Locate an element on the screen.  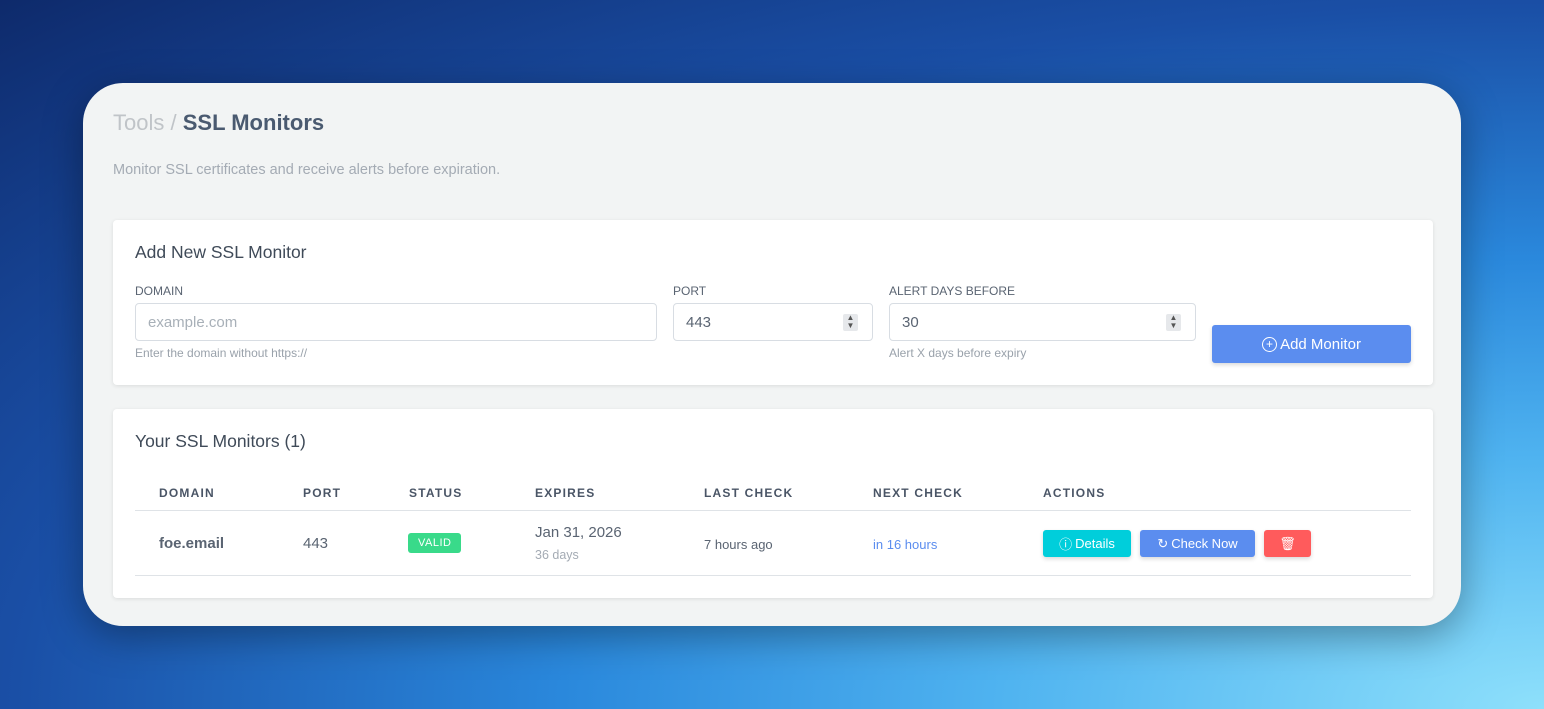
column-header: PORT is located at coordinates (322, 493).